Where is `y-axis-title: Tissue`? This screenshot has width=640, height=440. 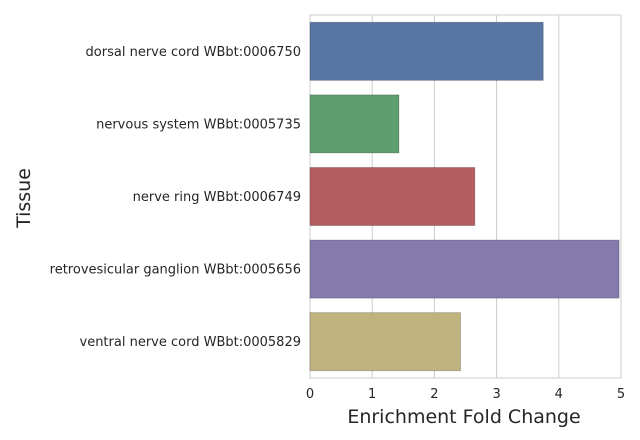
y-axis-title: Tissue is located at coordinates (24, 198).